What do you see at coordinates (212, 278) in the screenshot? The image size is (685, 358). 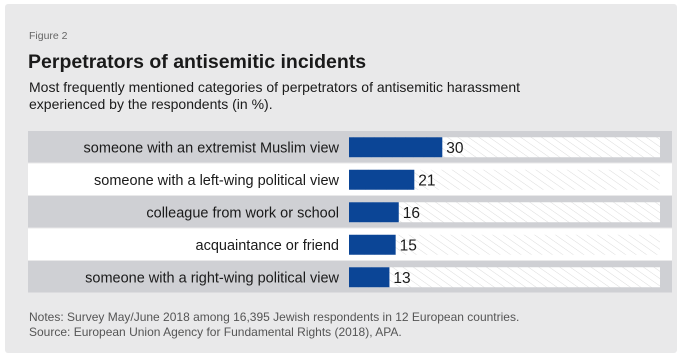 I see `category-label: someone with a right-wing political view` at bounding box center [212, 278].